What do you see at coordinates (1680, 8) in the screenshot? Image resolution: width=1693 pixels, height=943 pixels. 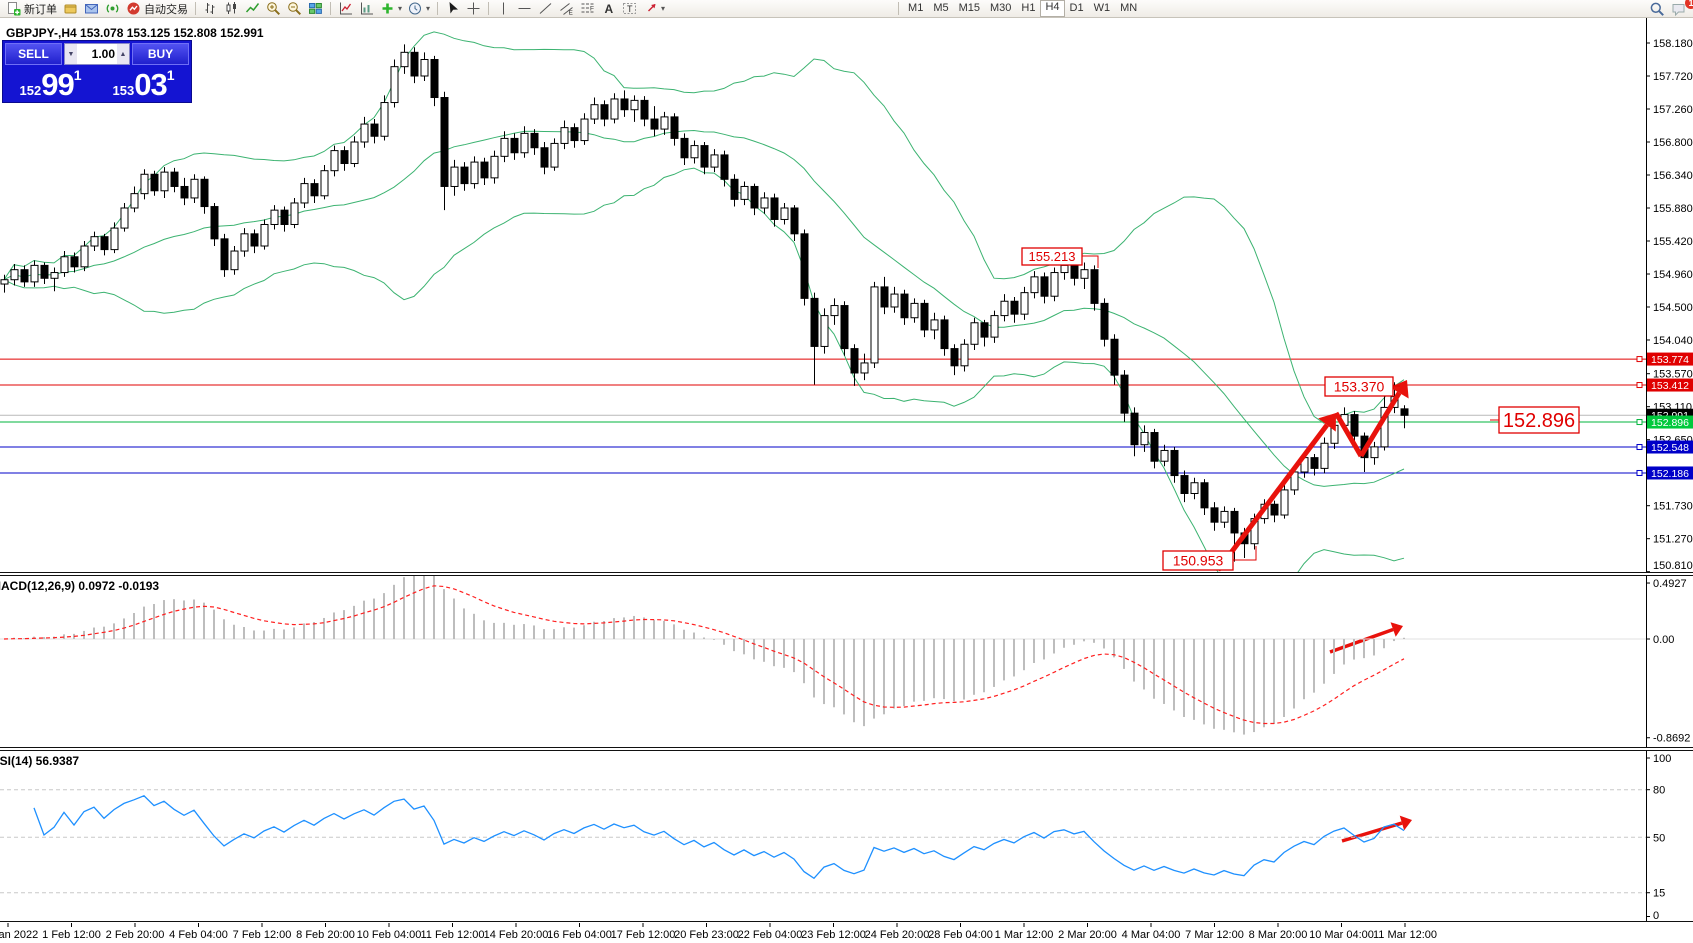 I see `notifications-button: 1` at bounding box center [1680, 8].